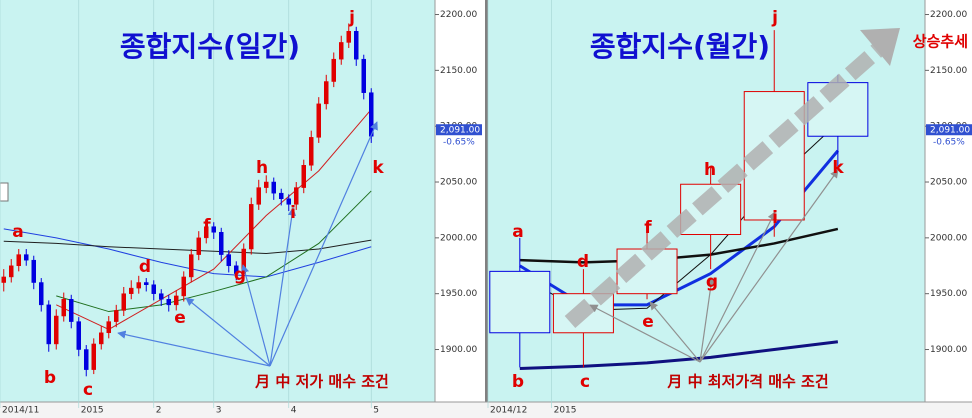  What do you see at coordinates (262, 168) in the screenshot?
I see `point-label: h` at bounding box center [262, 168].